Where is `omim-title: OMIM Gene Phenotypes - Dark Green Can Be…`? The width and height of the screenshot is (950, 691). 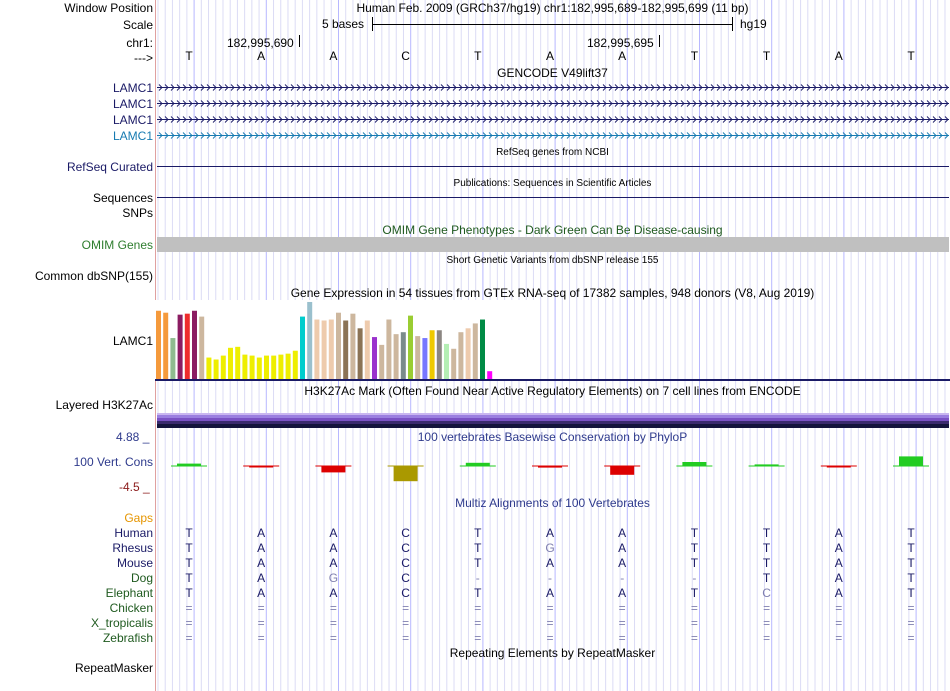 omim-title: OMIM Gene Phenotypes - Dark Green Can Be… is located at coordinates (552, 230).